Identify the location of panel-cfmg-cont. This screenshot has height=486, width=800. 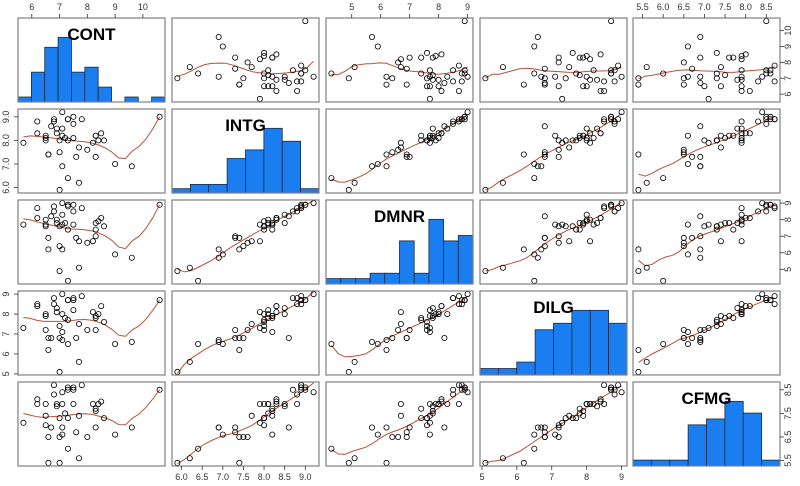
(91, 424).